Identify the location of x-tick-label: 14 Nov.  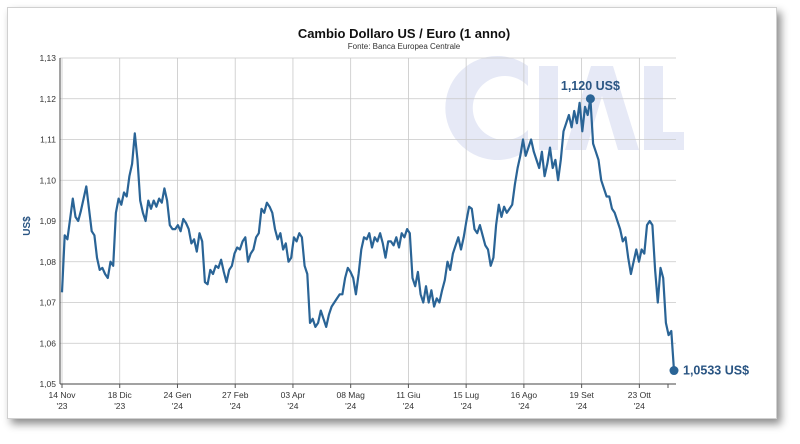
(63, 395).